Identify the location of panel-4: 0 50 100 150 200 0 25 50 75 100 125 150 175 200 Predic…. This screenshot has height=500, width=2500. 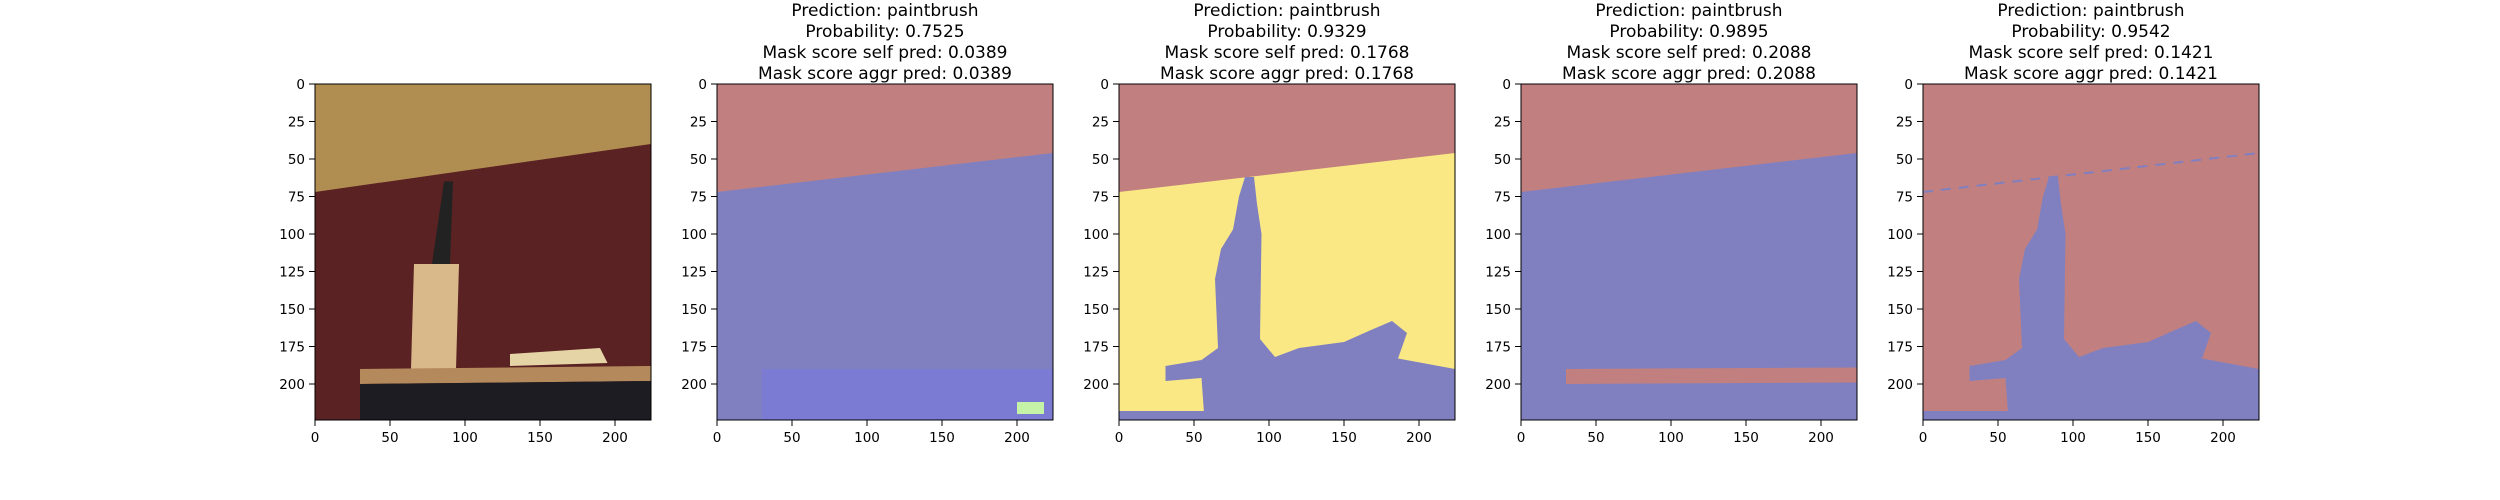
(2073, 223).